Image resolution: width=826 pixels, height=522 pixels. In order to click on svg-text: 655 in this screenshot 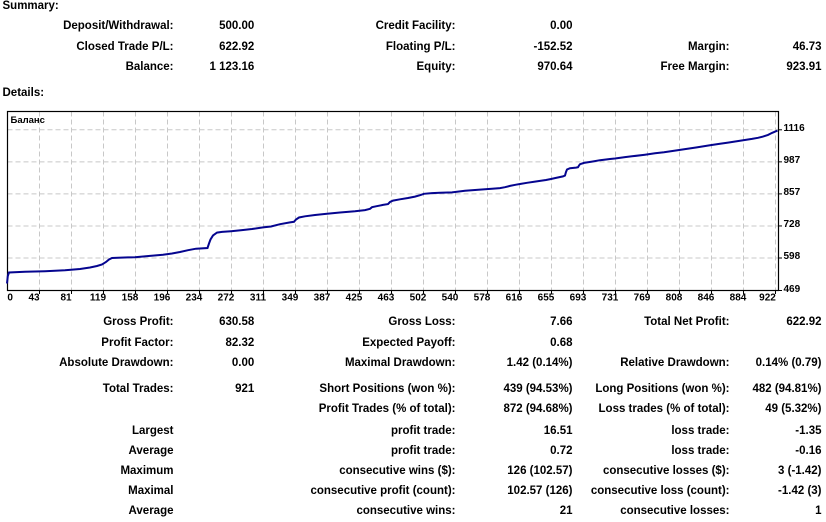, I will do `click(546, 298)`.